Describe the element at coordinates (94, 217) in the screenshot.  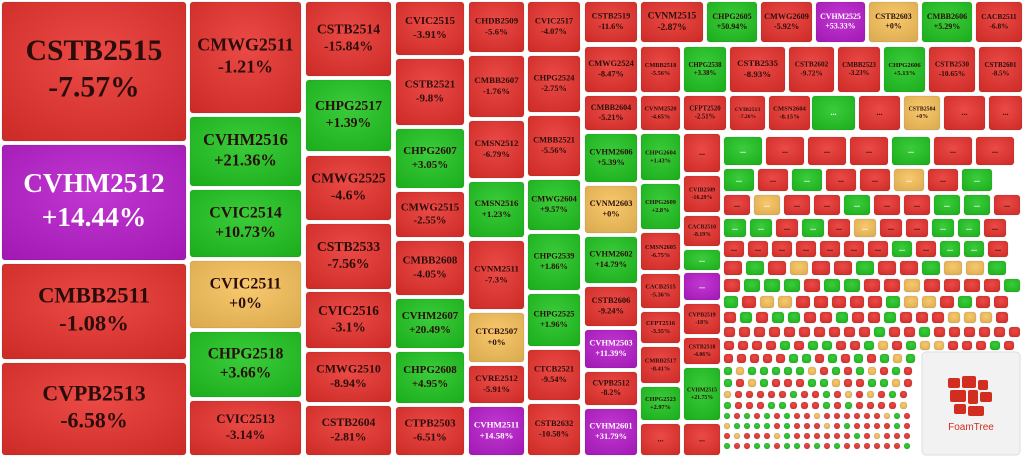
I see `tile-change: +14.44%` at that location.